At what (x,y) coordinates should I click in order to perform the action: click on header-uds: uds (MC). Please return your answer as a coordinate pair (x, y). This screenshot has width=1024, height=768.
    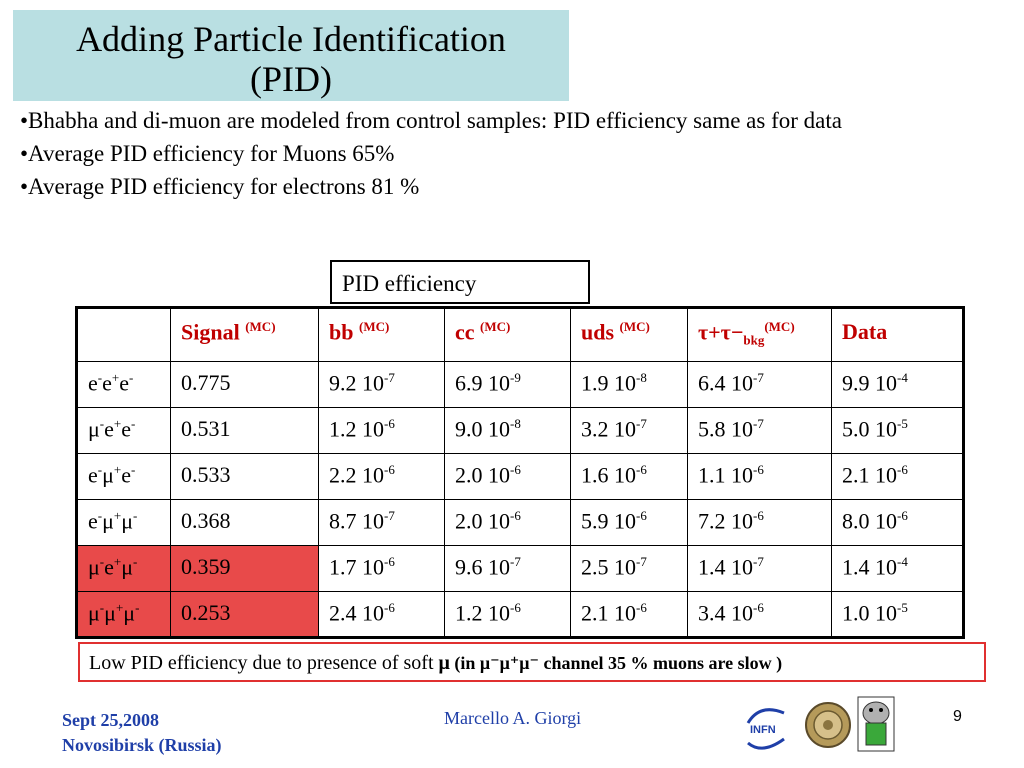
    Looking at the image, I should click on (629, 334).